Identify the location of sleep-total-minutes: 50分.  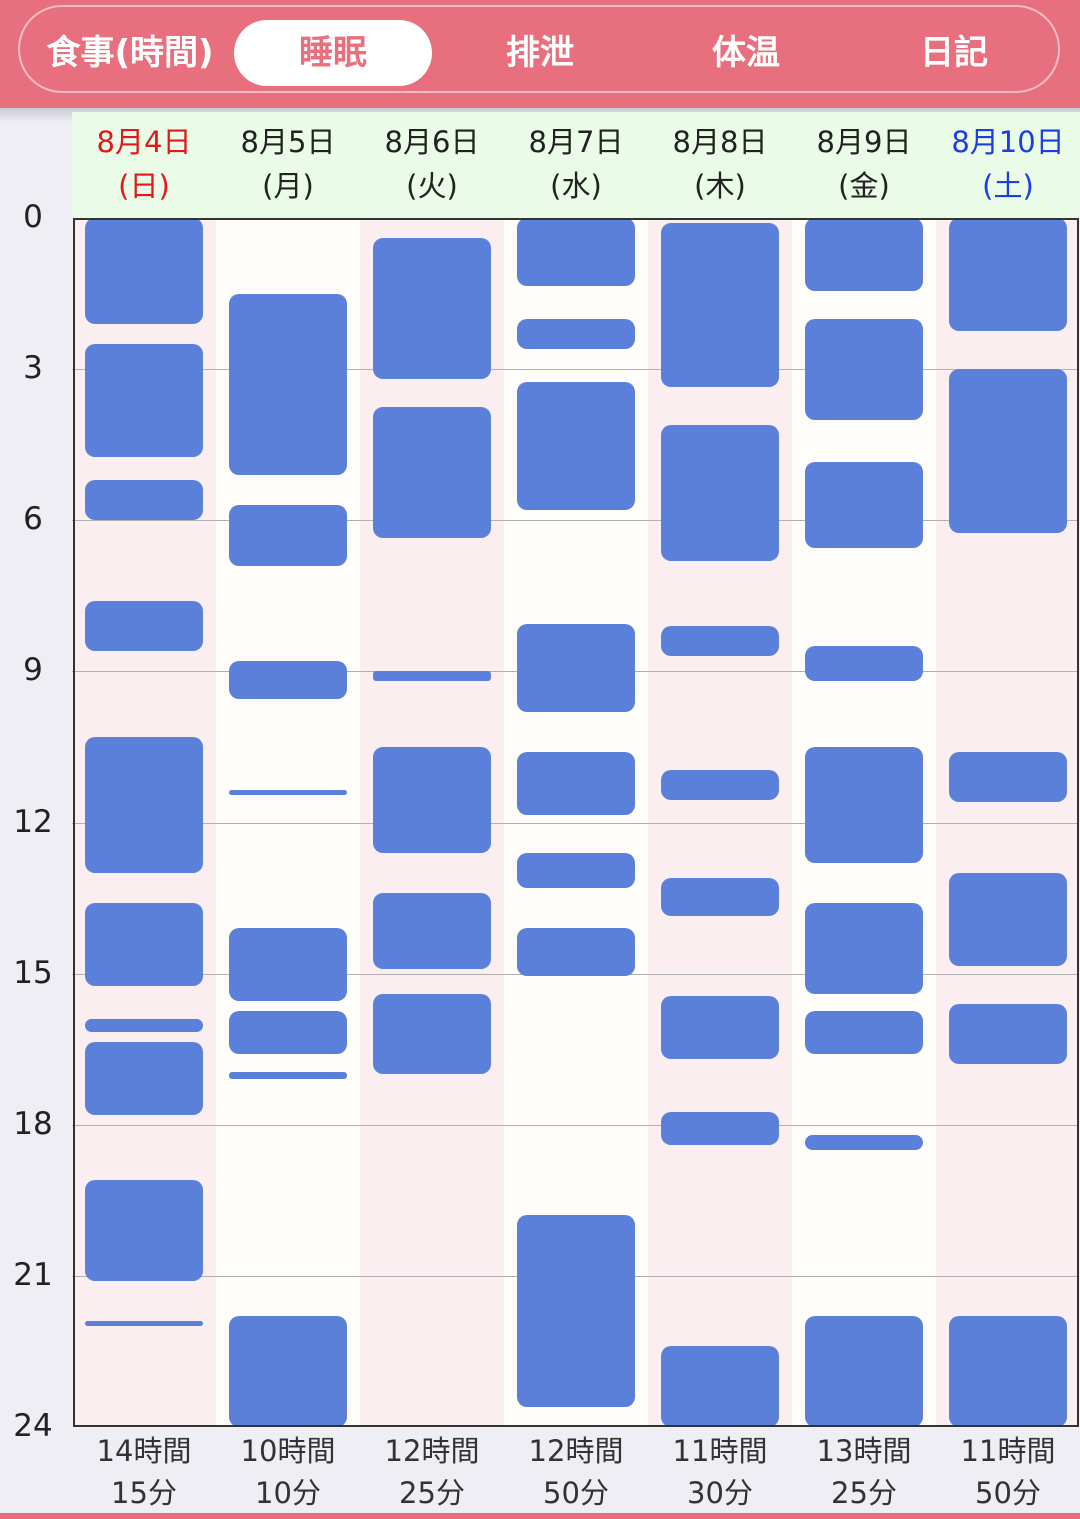
(1008, 1493).